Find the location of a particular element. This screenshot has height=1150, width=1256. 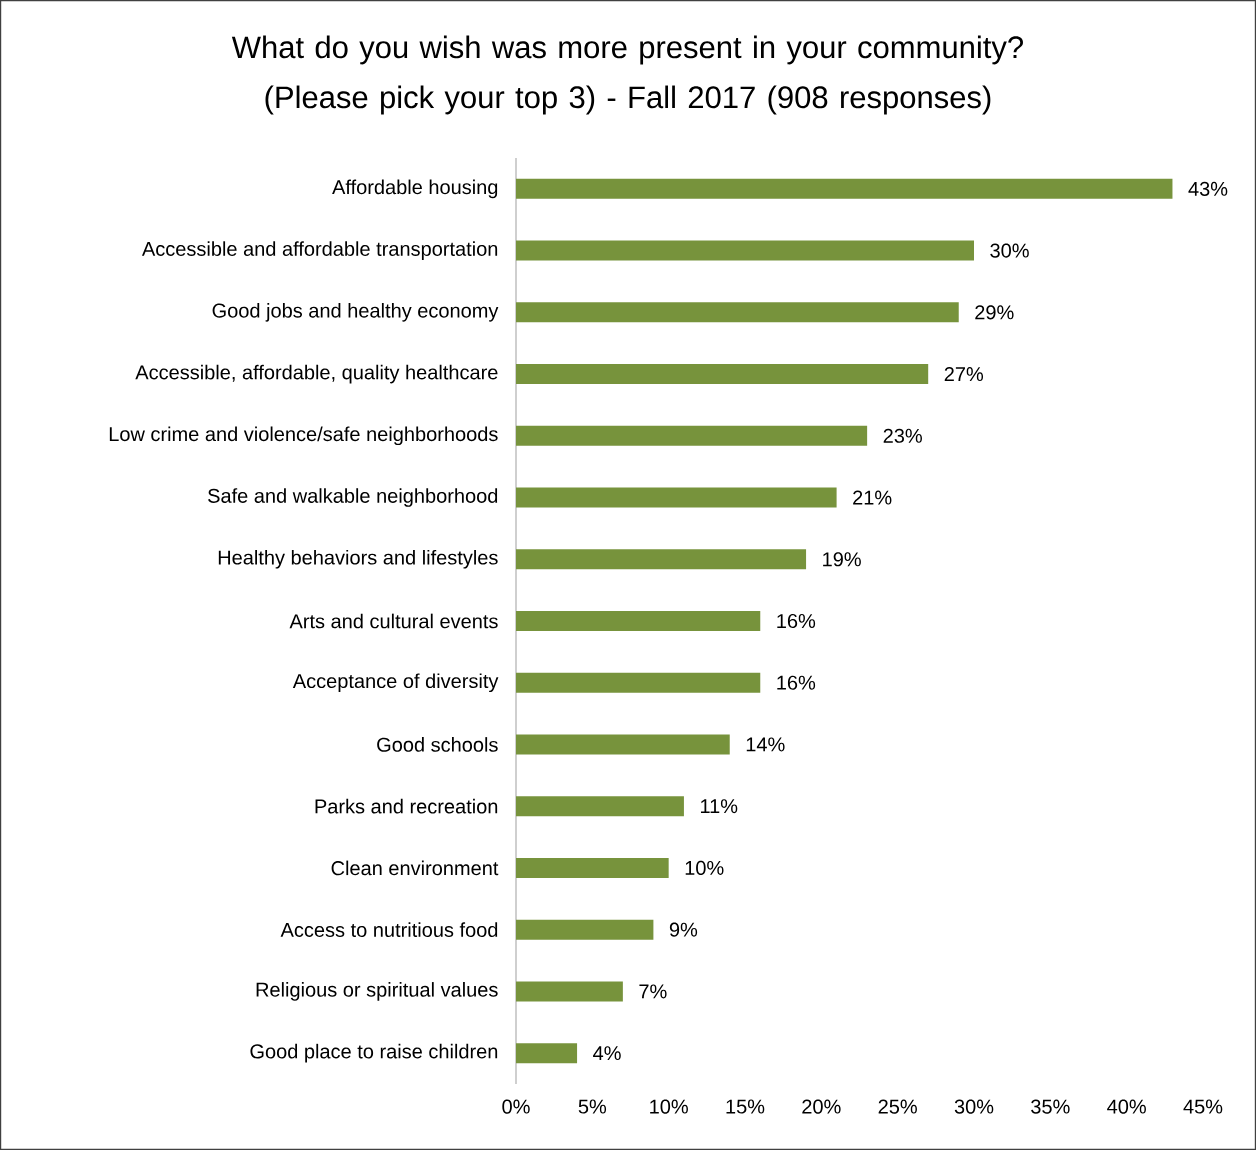

y-tick-label: Good place to raise children is located at coordinates (374, 1053).